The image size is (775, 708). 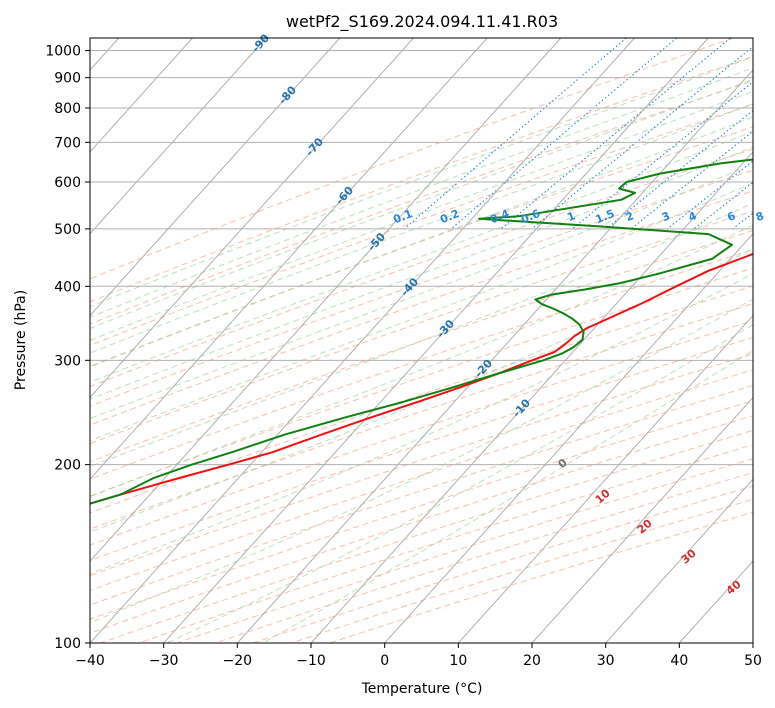 I want to click on mixing-ratio-label: 10, so click(x=774, y=217).